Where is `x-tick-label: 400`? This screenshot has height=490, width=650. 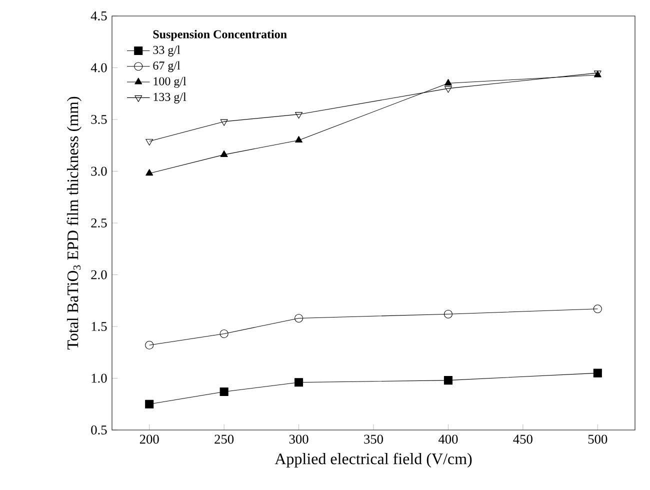 x-tick-label: 400 is located at coordinates (448, 439).